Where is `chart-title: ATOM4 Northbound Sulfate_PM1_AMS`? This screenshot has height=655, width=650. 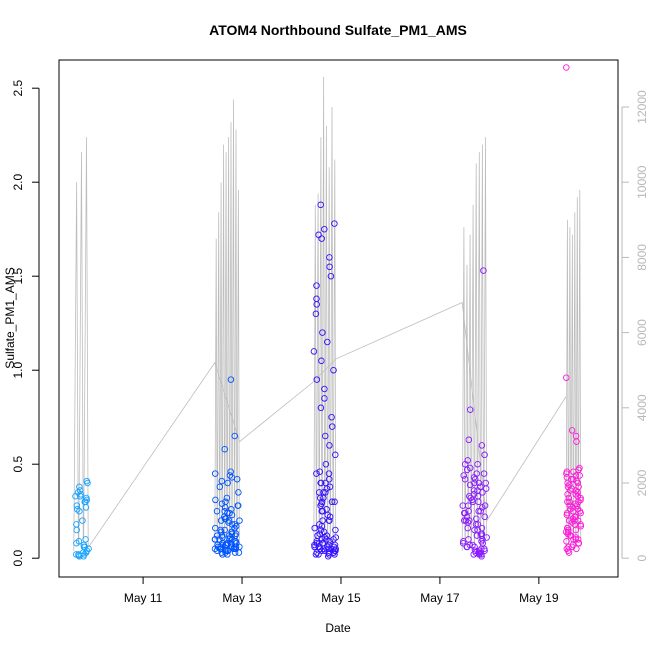 chart-title: ATOM4 Northbound Sulfate_PM1_AMS is located at coordinates (338, 30).